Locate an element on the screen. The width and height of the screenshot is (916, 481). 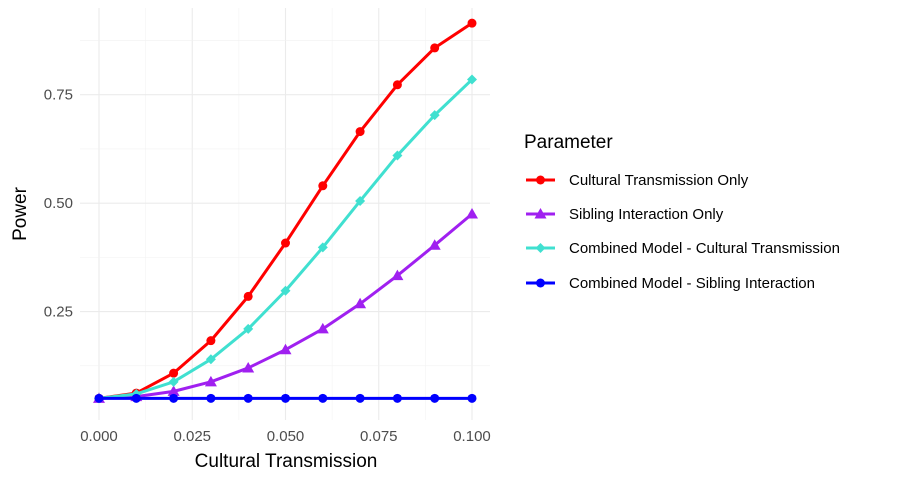
legend-item: Cultural Transmission Only is located at coordinates (637, 180).